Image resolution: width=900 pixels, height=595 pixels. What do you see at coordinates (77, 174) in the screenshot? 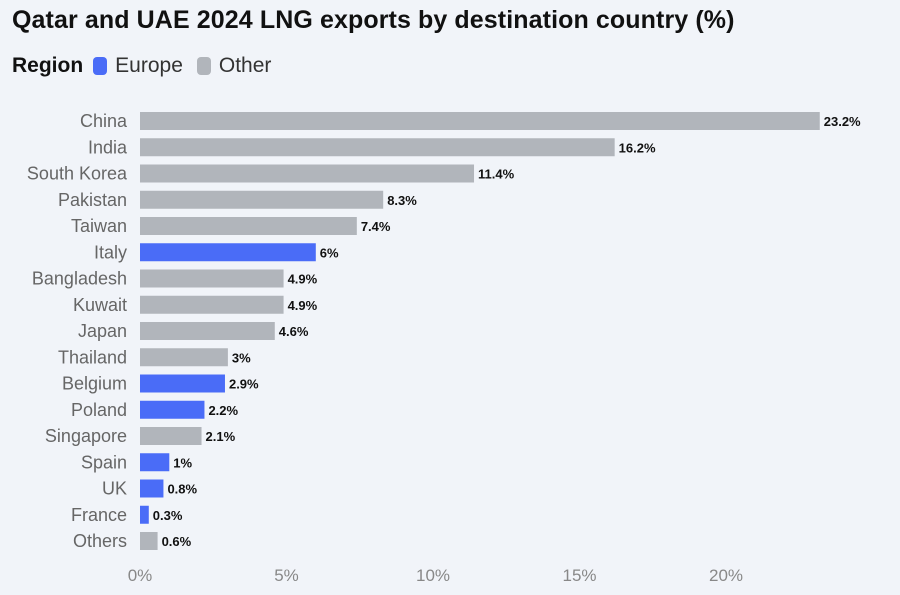
I see `category-label-south-korea: South Korea` at bounding box center [77, 174].